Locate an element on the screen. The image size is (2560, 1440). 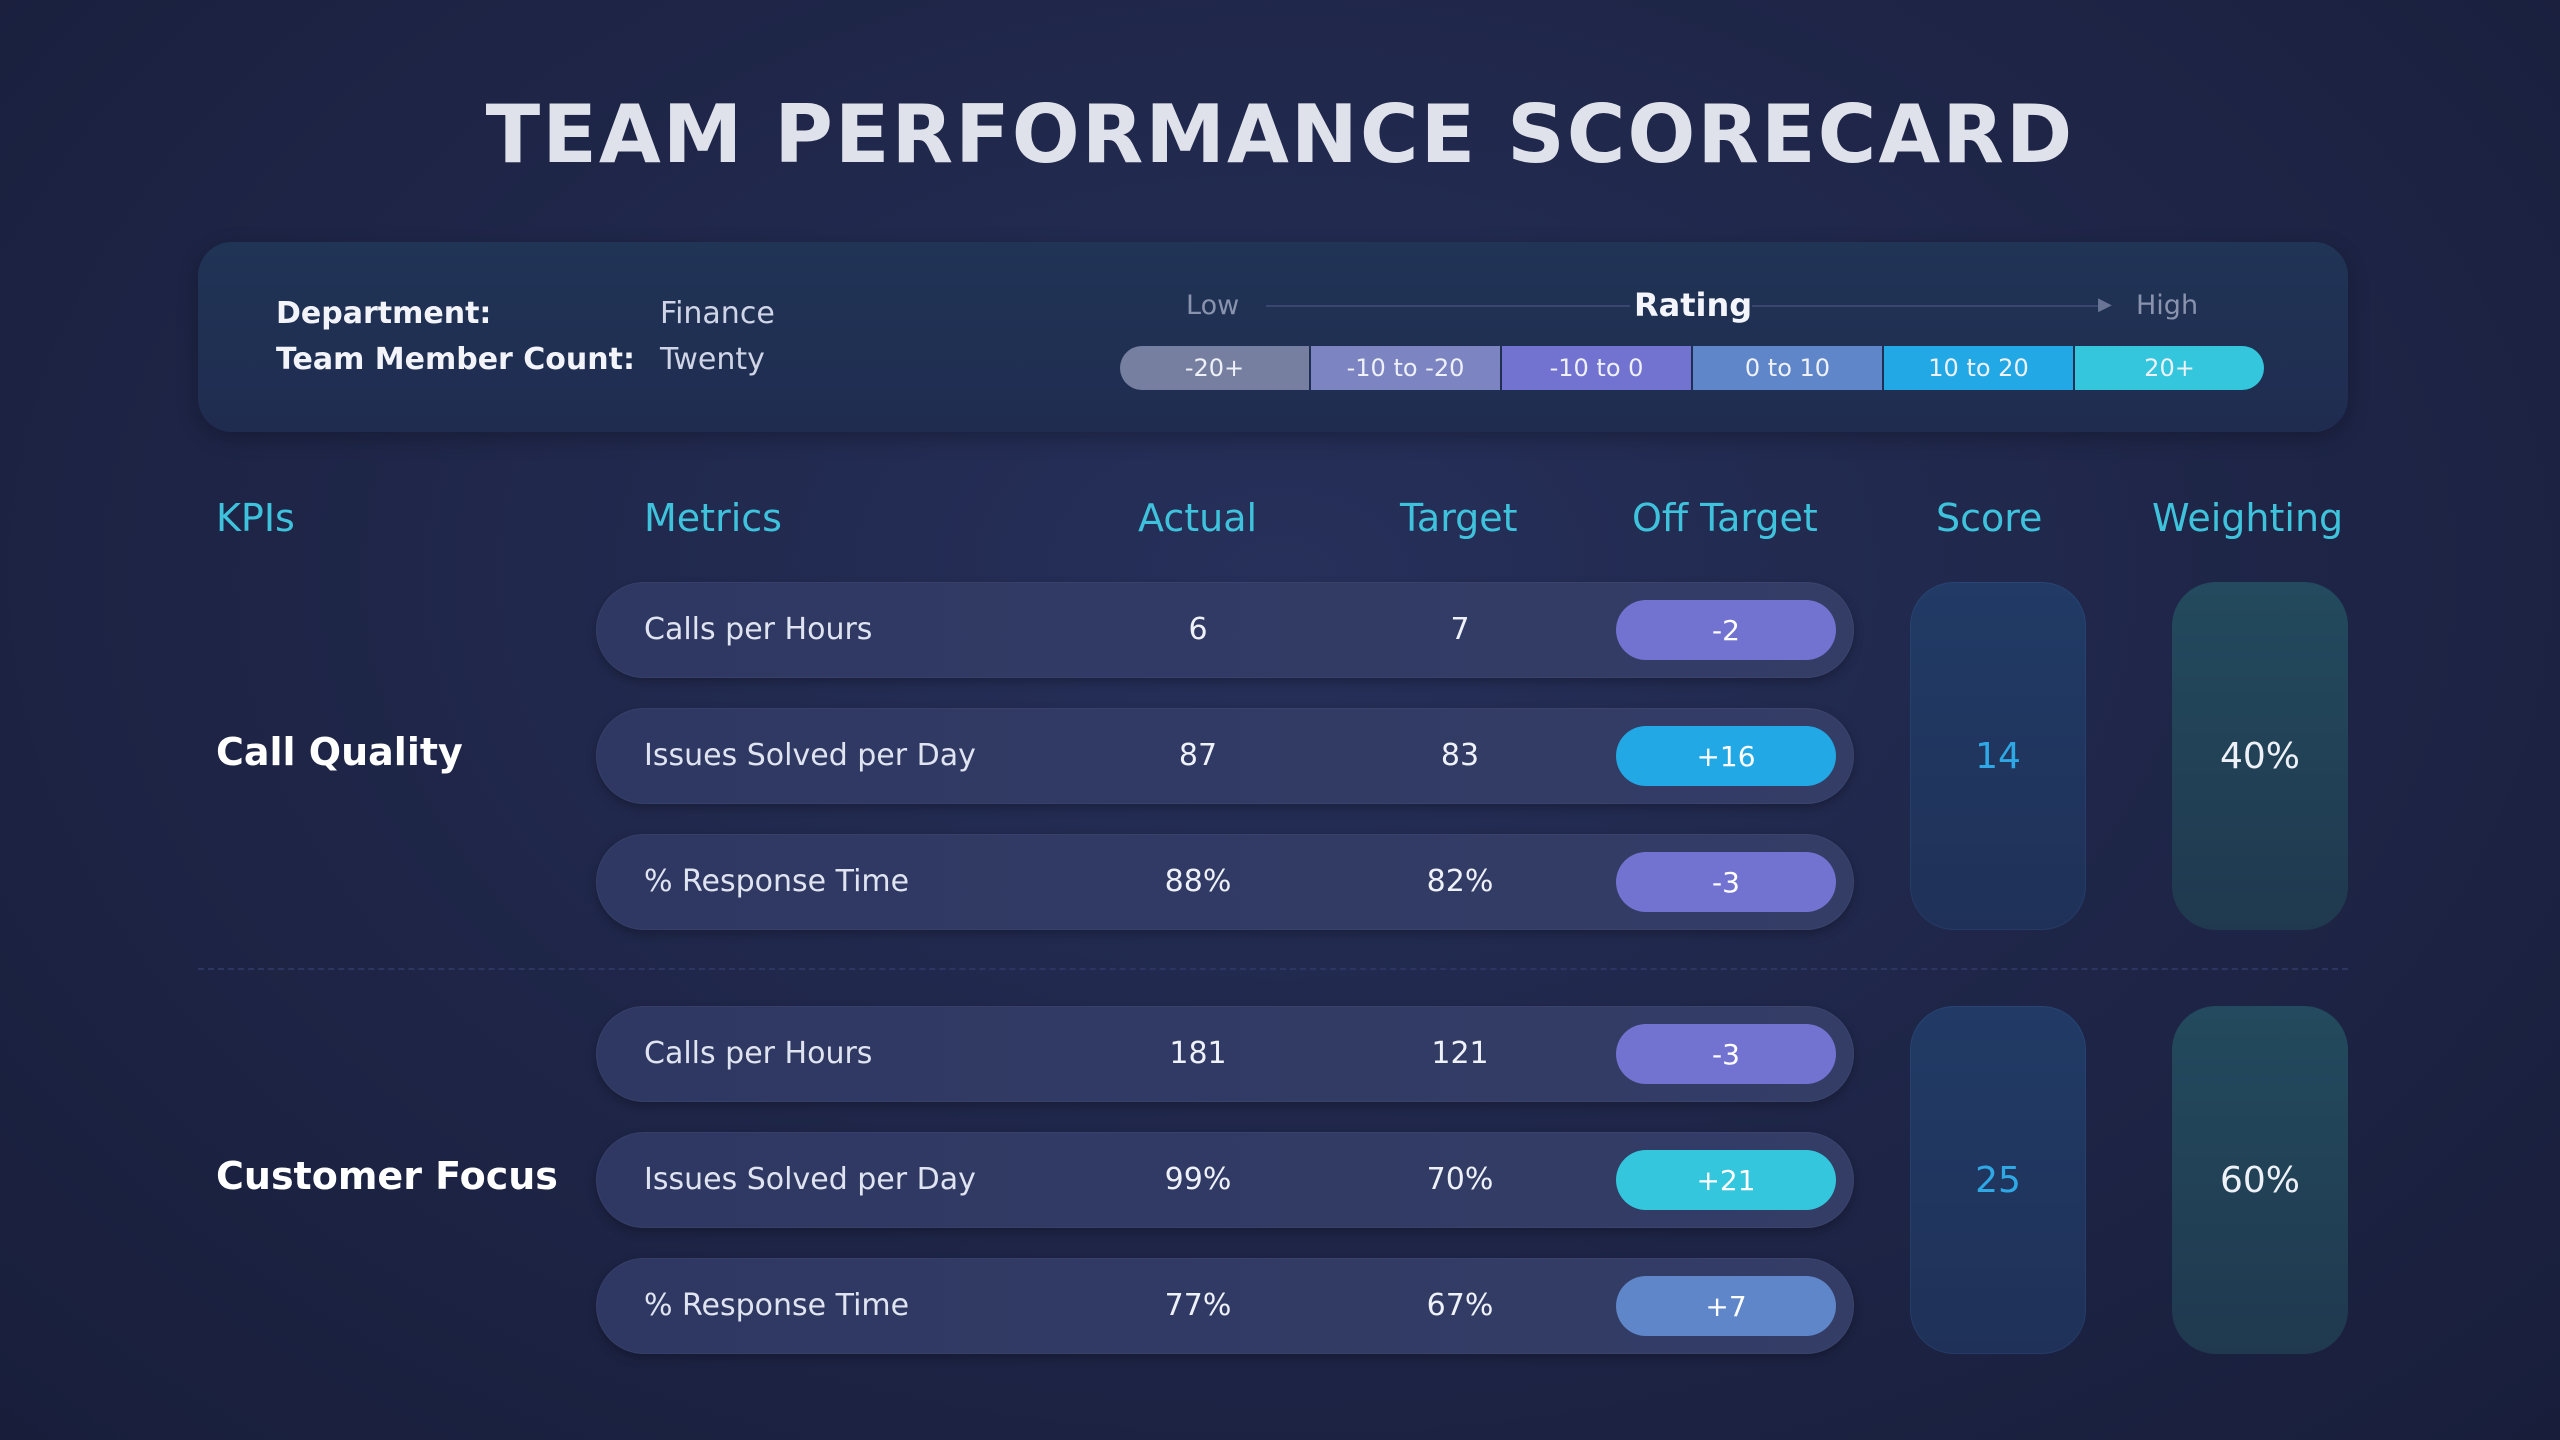
table-row: Calls per Hours 181 121 -3 is located at coordinates (1225, 1054).